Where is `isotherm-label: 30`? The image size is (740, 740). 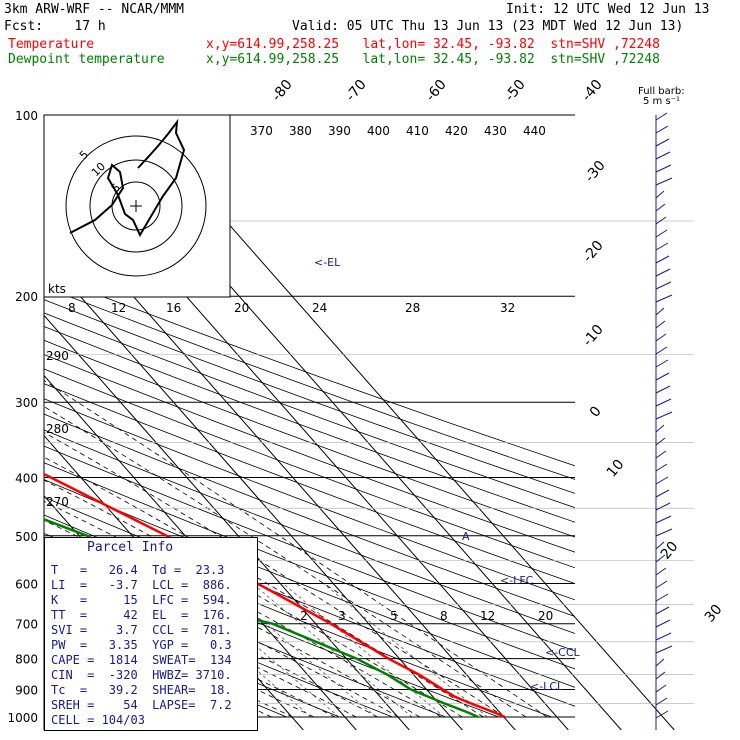 isotherm-label: 30 is located at coordinates (714, 614).